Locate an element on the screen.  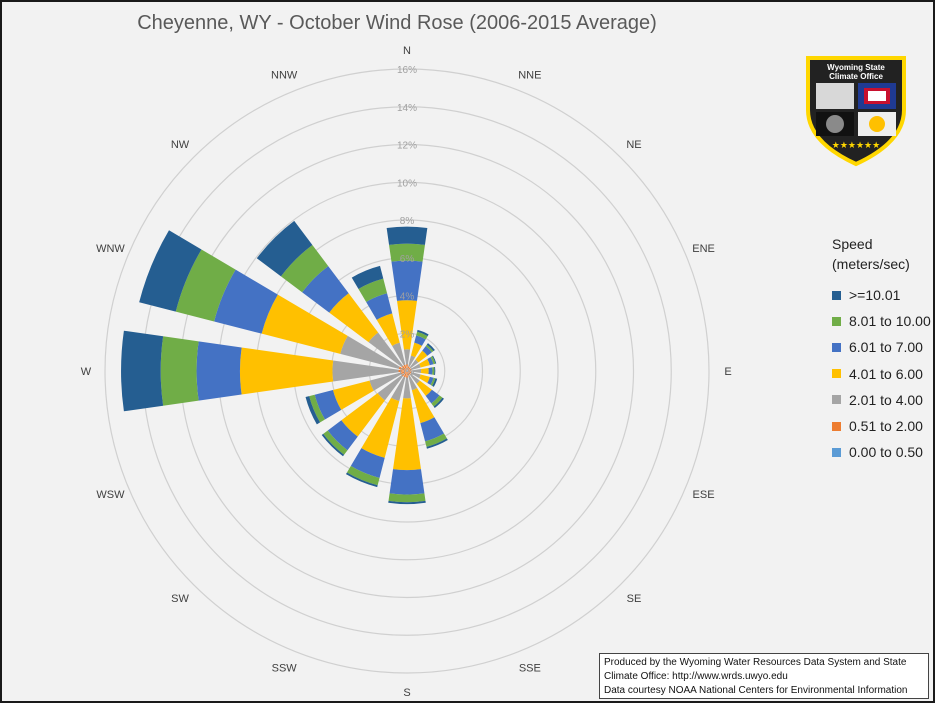
direction-label-se: SE is located at coordinates (634, 599).